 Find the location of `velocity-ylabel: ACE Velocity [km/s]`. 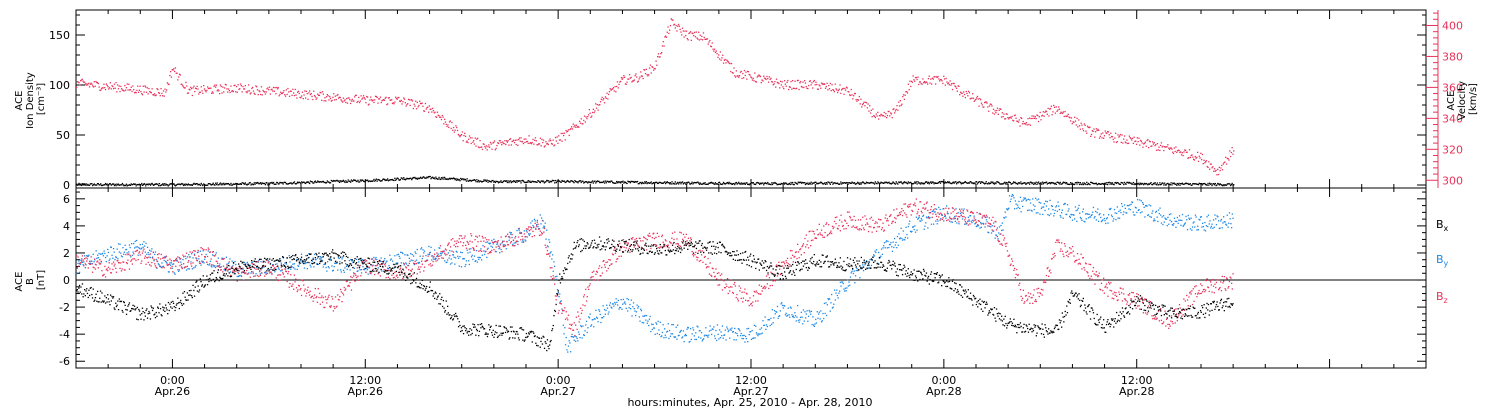

velocity-ylabel: ACE Velocity [km/s] is located at coordinates (1462, 99).